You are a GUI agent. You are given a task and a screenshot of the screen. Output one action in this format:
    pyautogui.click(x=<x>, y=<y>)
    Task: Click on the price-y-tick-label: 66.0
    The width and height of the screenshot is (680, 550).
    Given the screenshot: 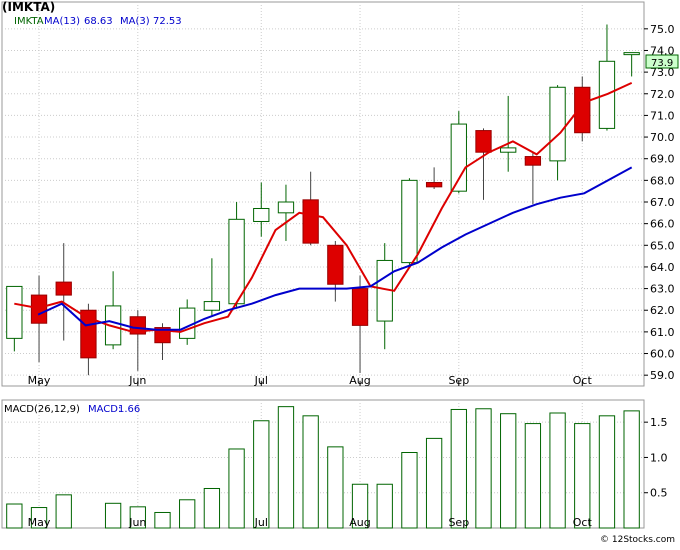 What is the action you would take?
    pyautogui.click(x=662, y=224)
    